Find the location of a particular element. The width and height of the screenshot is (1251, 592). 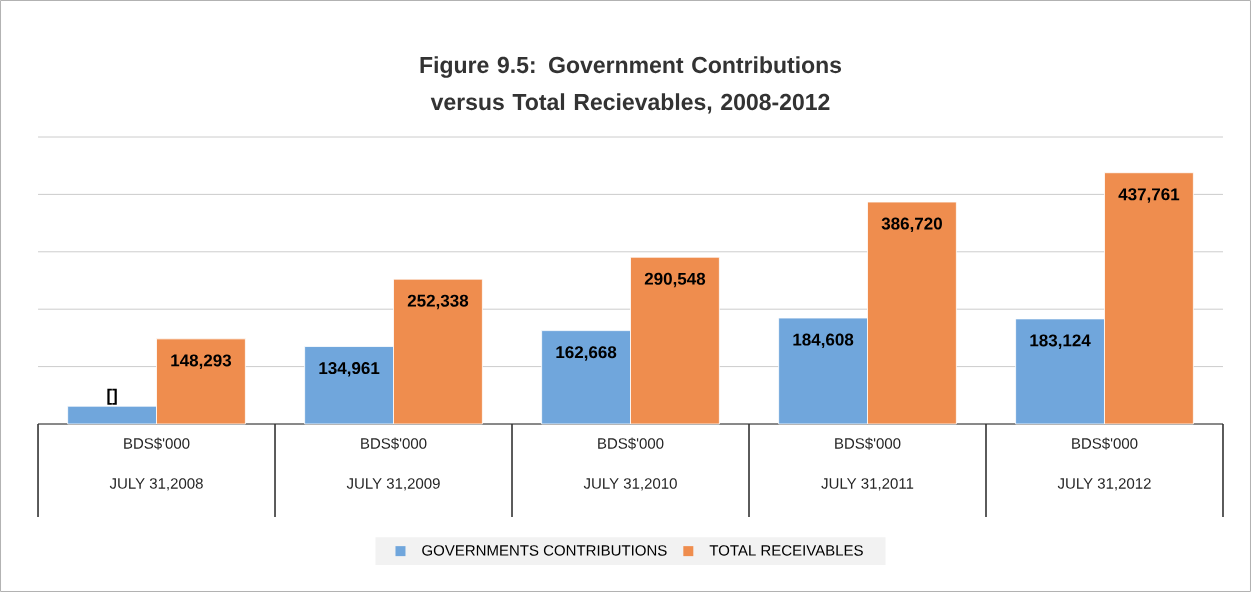

data-label: 252,338 is located at coordinates (438, 302).